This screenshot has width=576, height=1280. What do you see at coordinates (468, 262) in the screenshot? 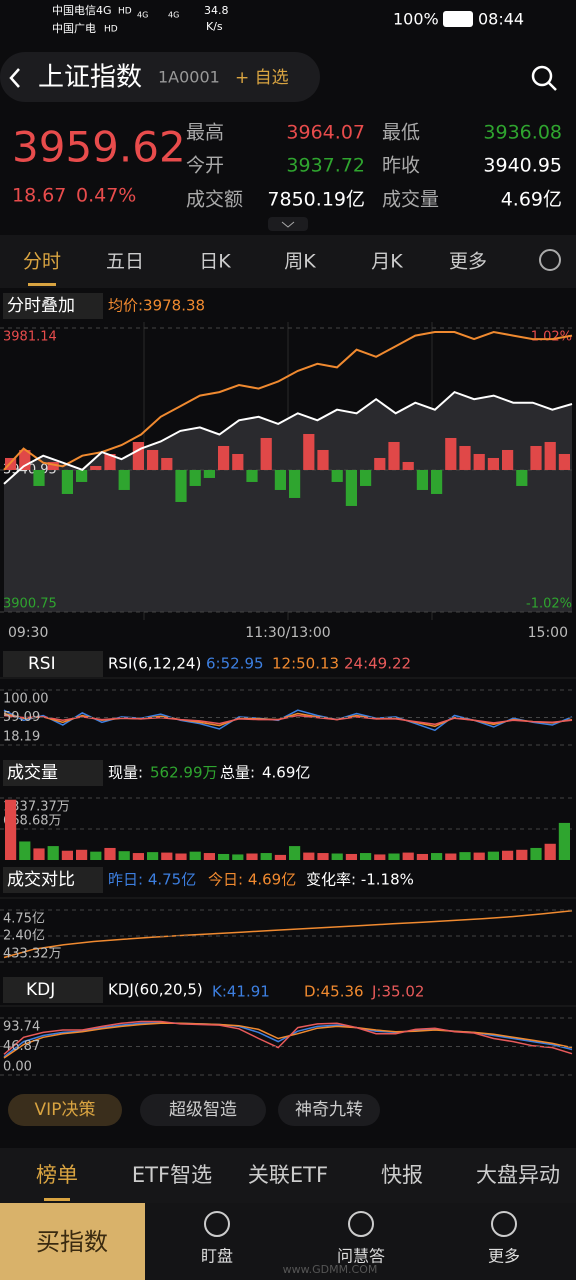
I see `tab: 更多` at bounding box center [468, 262].